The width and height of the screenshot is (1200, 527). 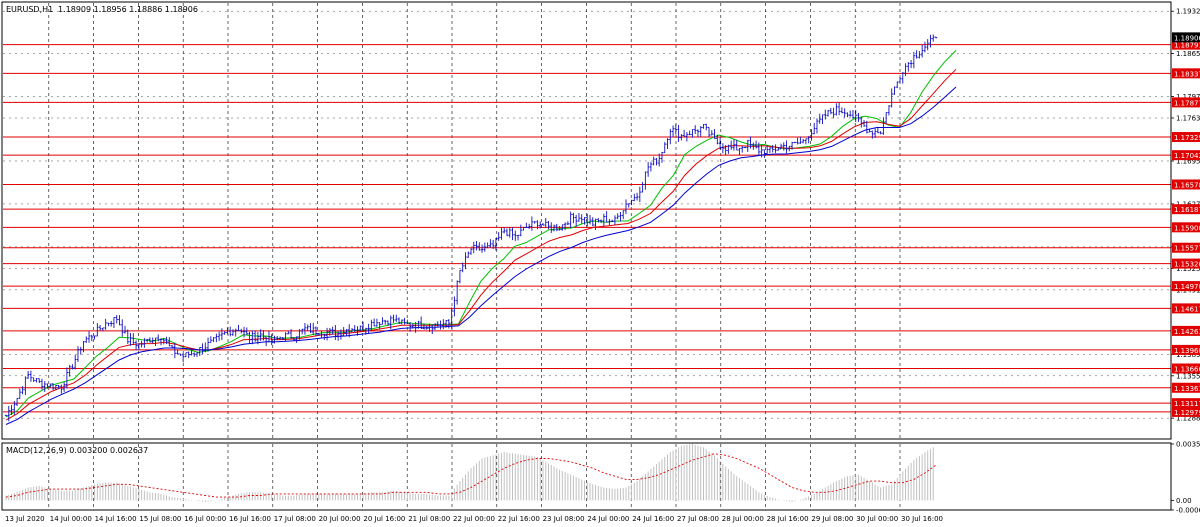 I want to click on quote-label: 1.18909 1.18956 1.18886 1.18906, so click(x=128, y=9).